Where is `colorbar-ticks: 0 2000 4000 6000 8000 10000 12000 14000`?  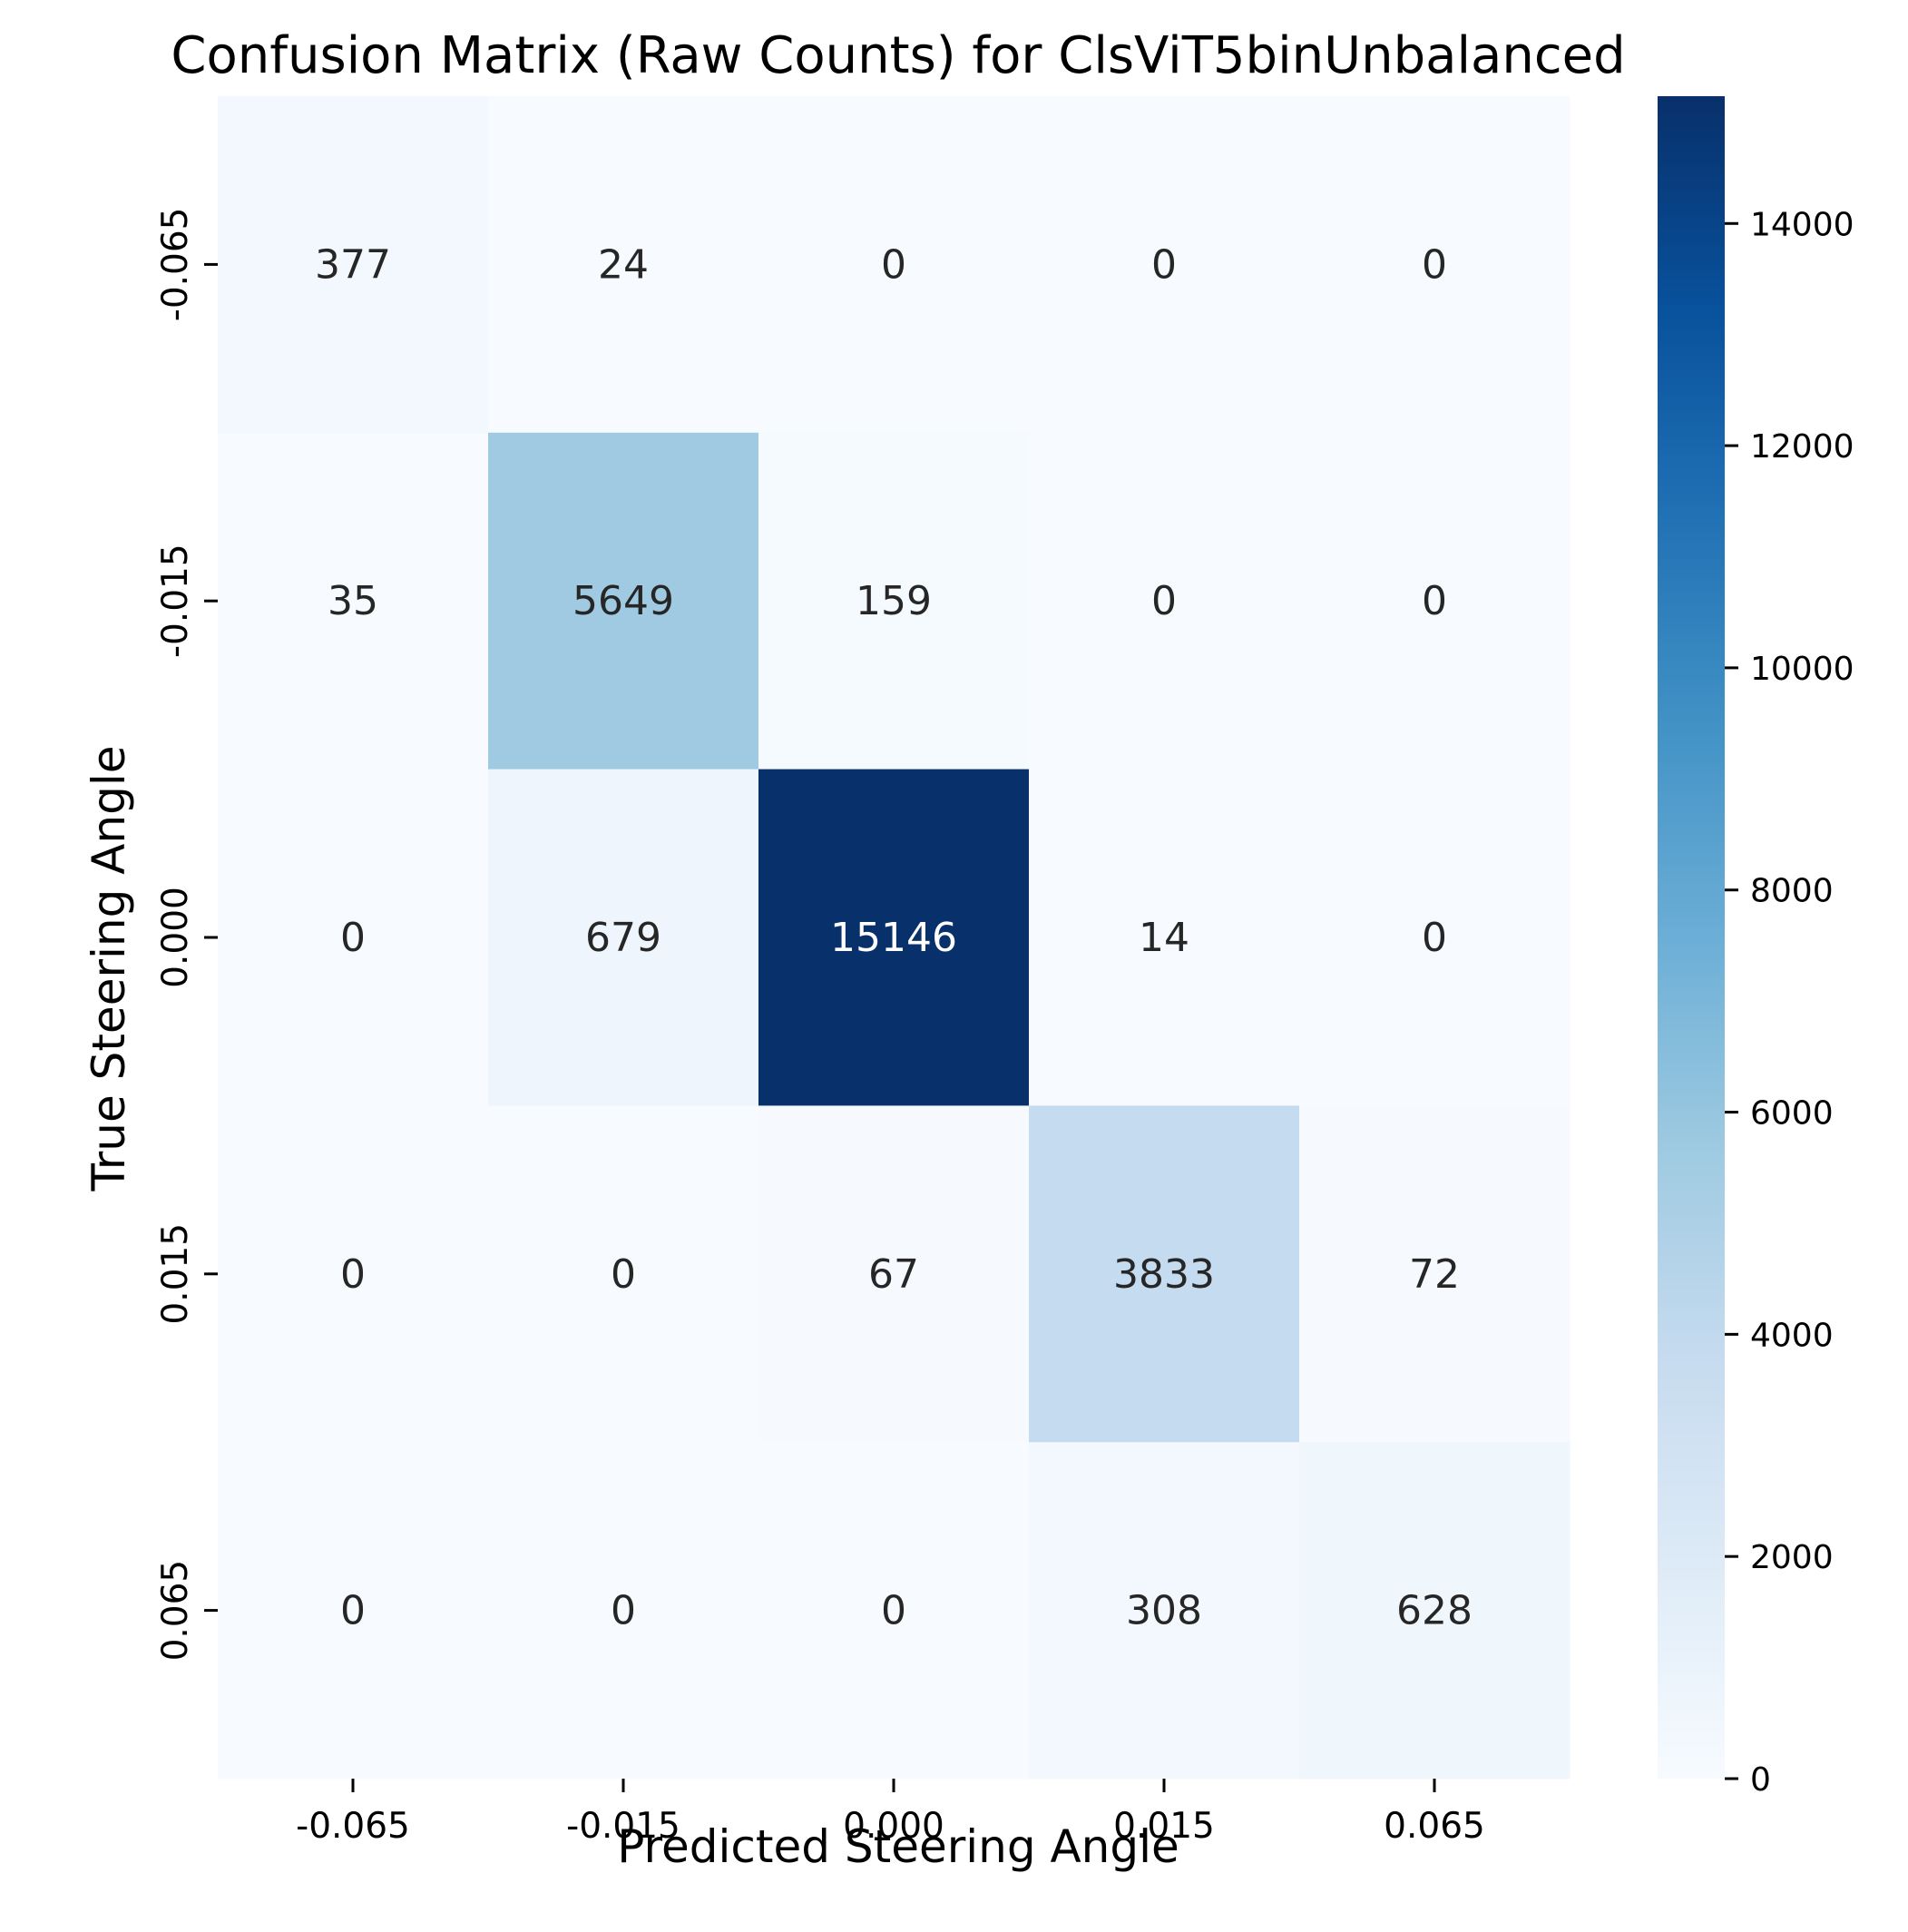
colorbar-ticks: 0 2000 4000 6000 8000 10000 12000 14000 is located at coordinates (1789, 1002).